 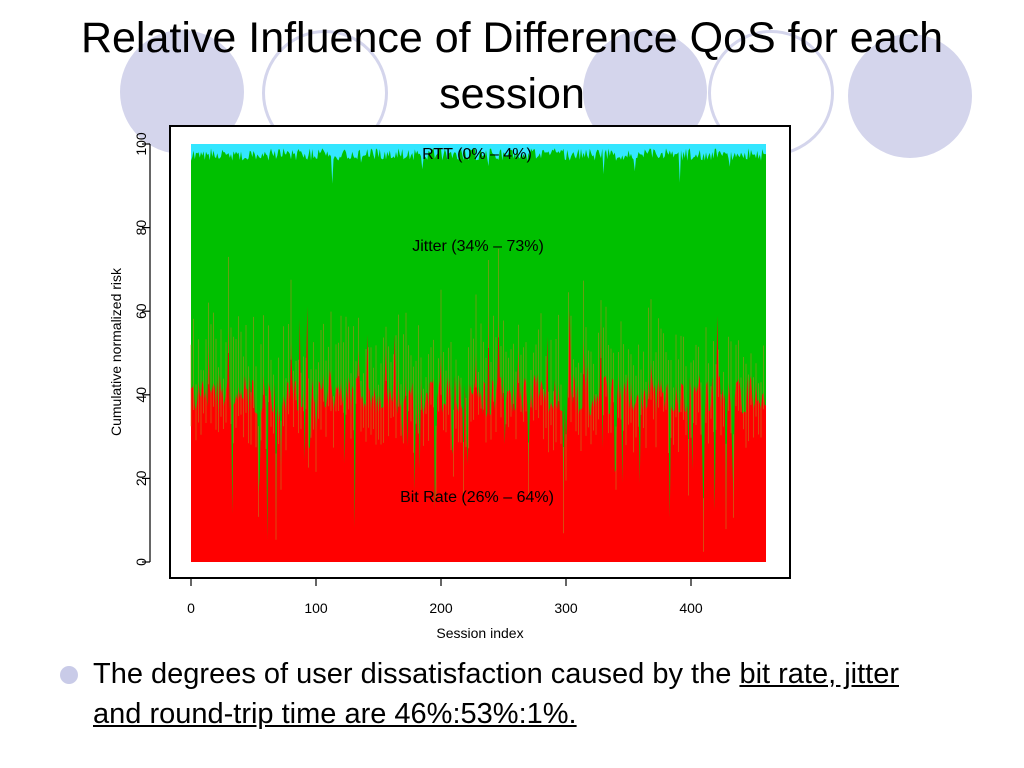 I want to click on series-label-jitter: Jitter (34% – 73%), so click(x=478, y=246).